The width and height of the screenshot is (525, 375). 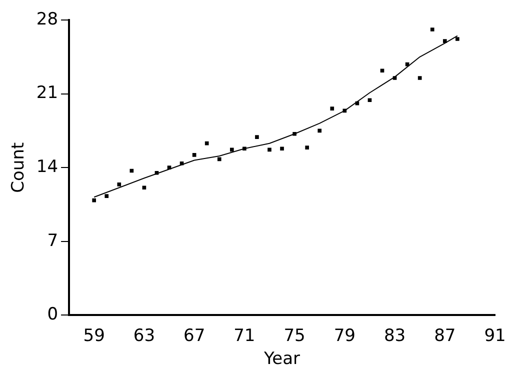 I want to click on x-tick-label: 67, so click(x=194, y=336).